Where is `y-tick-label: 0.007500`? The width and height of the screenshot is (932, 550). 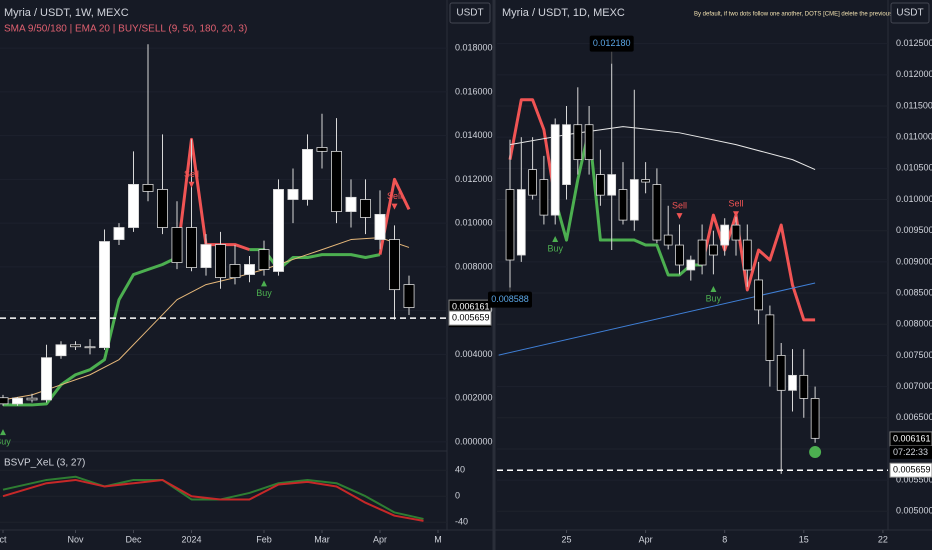 y-tick-label: 0.007500 is located at coordinates (914, 355).